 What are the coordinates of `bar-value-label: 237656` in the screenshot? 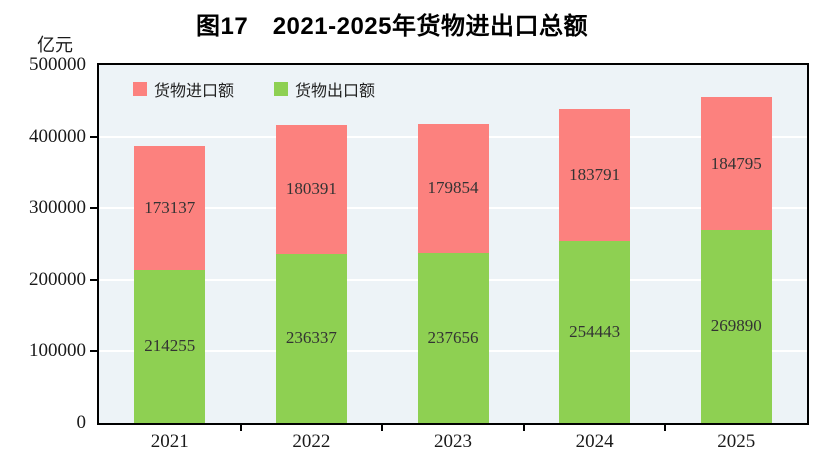 It's located at (453, 337).